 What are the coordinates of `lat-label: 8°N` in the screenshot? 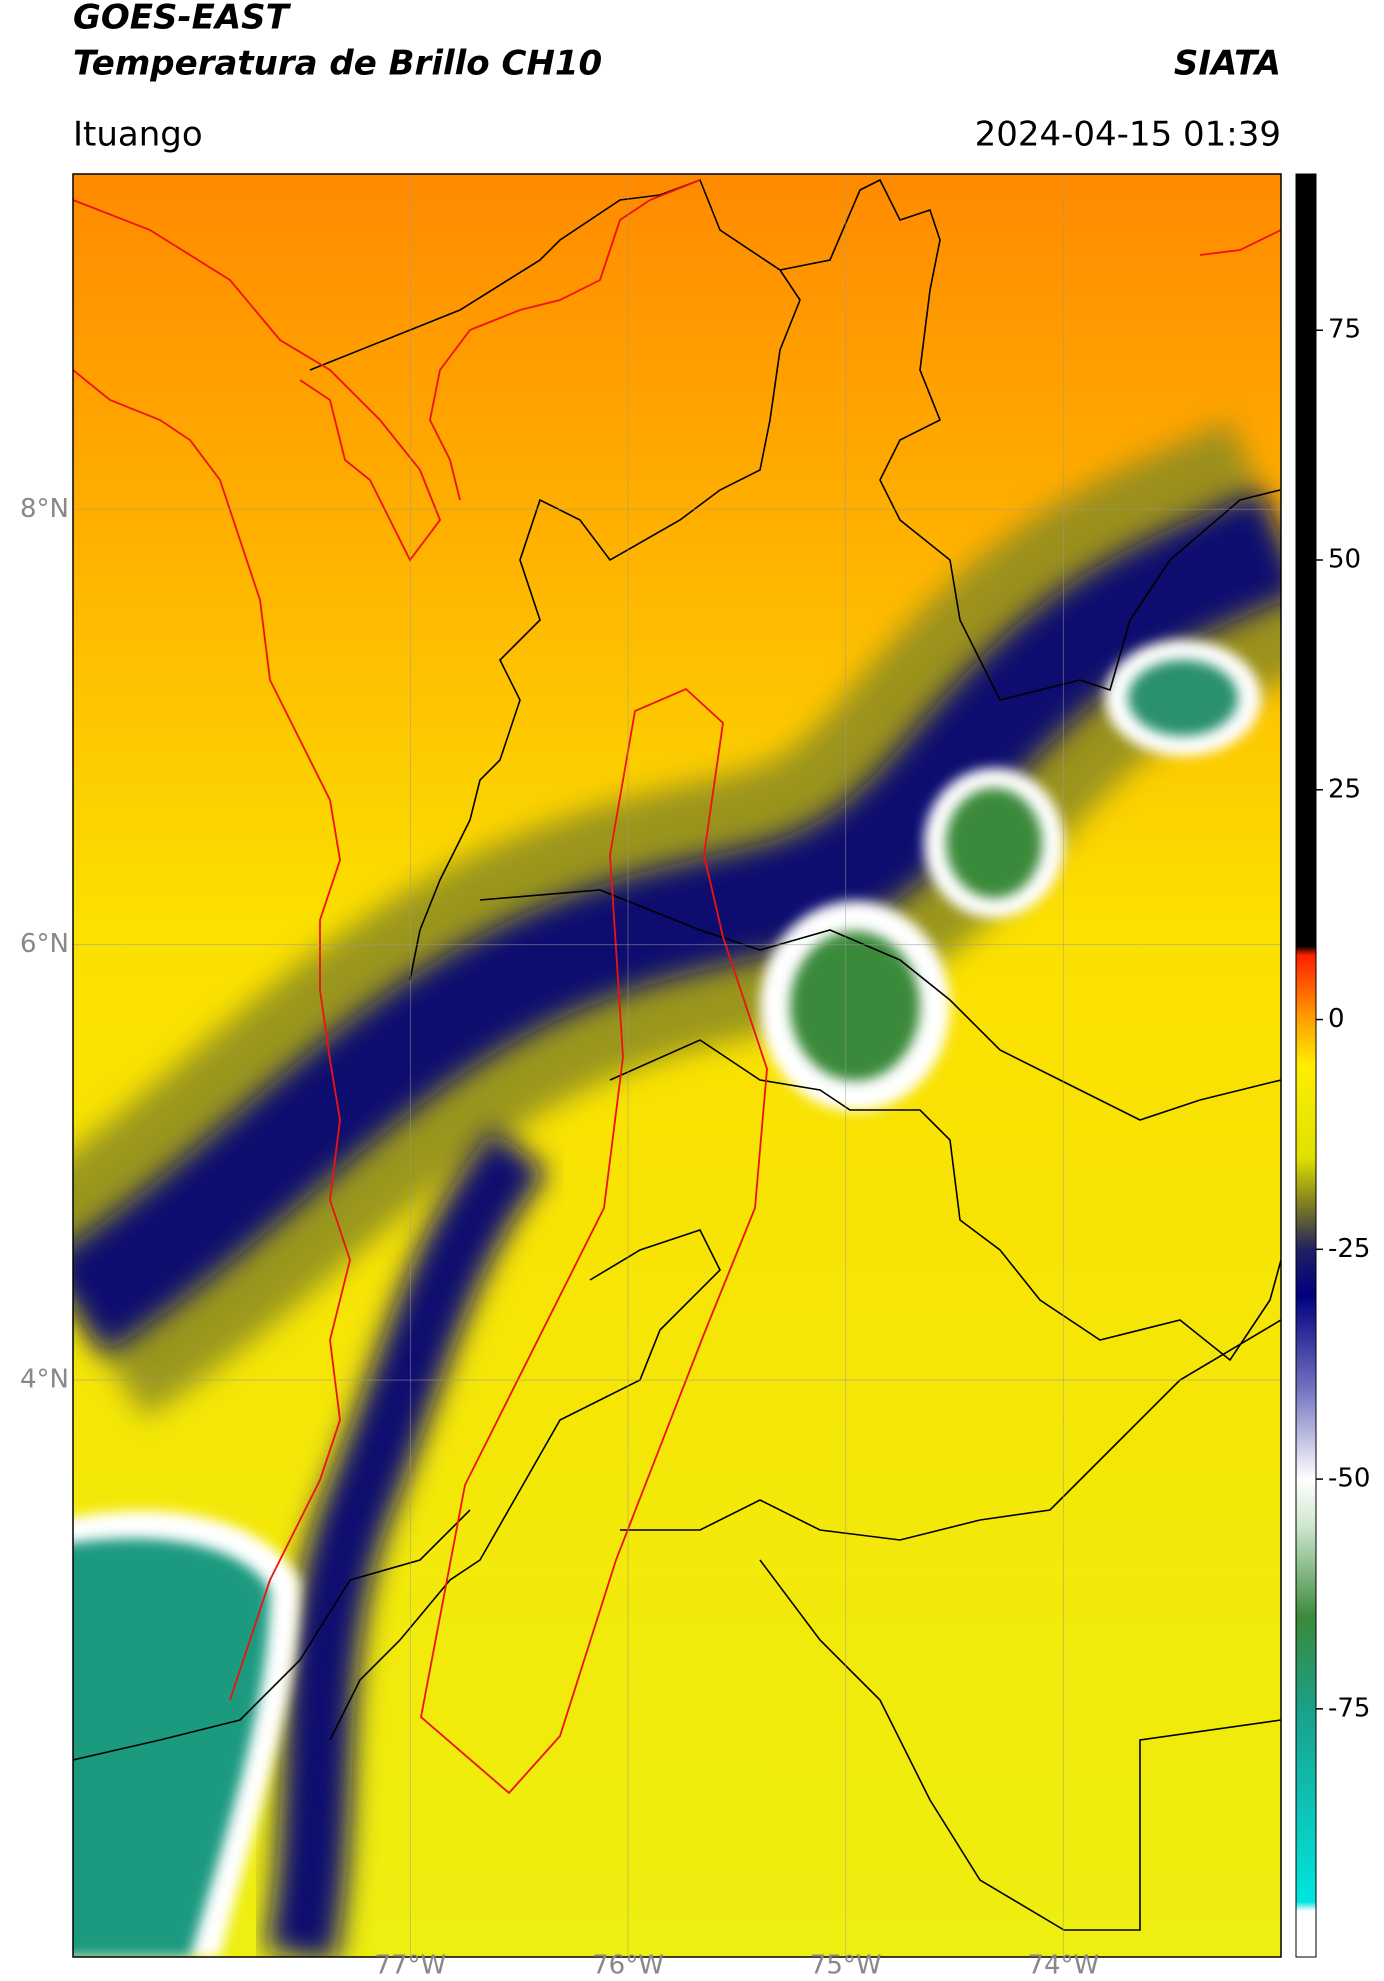 It's located at (44, 509).